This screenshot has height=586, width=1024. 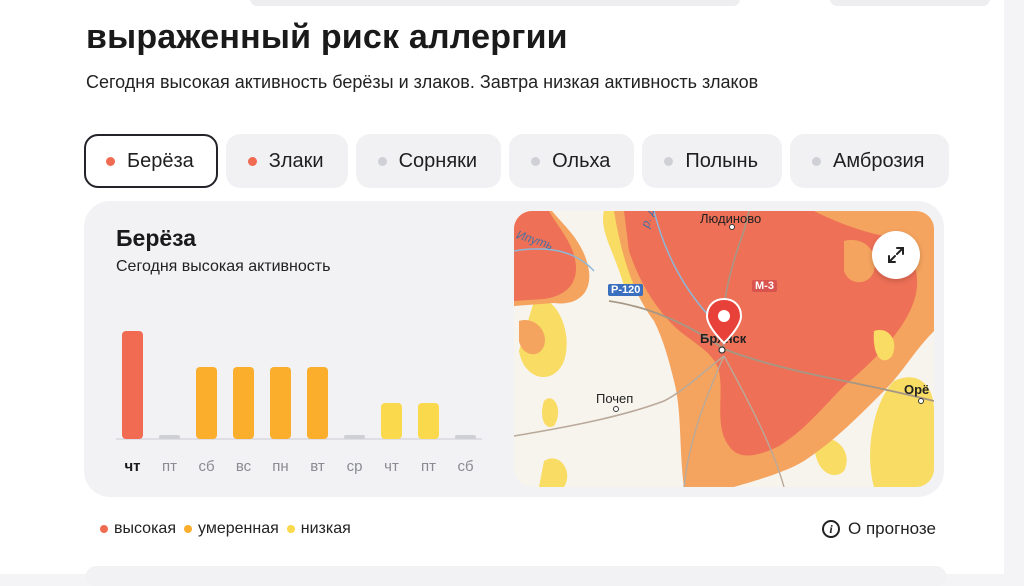 I want to click on tab-4: Полынь, so click(x=712, y=161).